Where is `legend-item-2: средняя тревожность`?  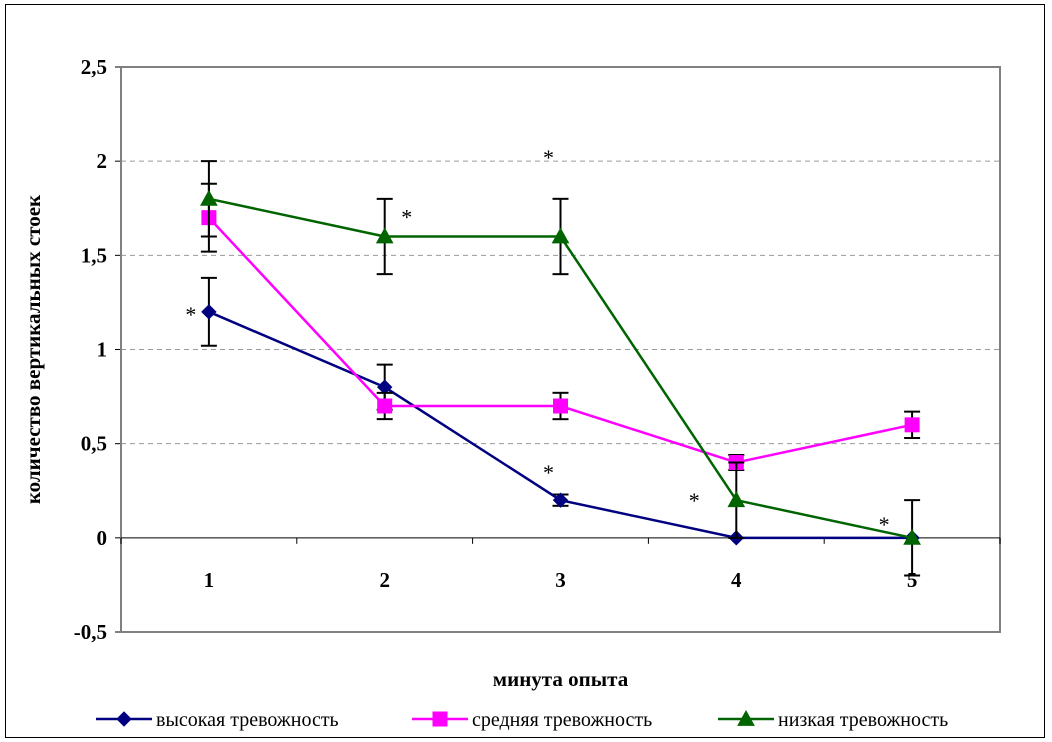
legend-item-2: средняя тревожность is located at coordinates (532, 720).